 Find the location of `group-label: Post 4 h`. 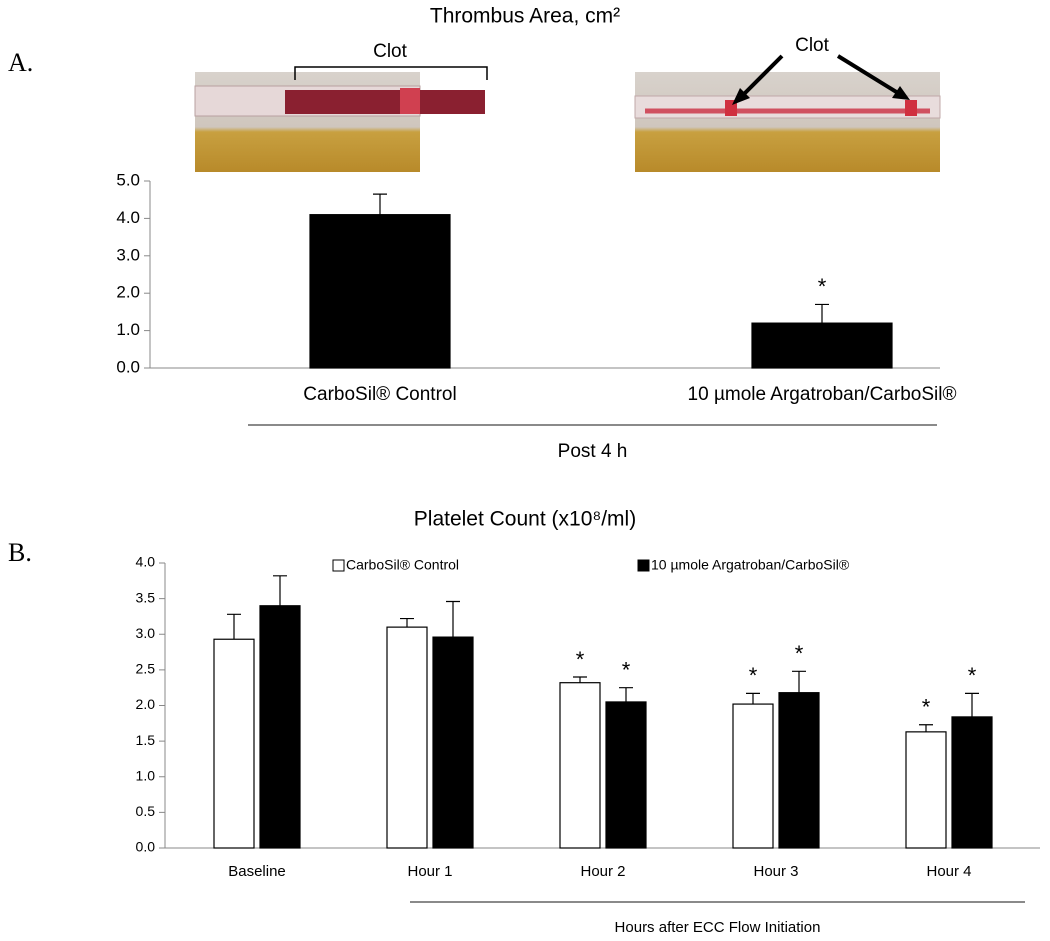

group-label: Post 4 h is located at coordinates (593, 451).